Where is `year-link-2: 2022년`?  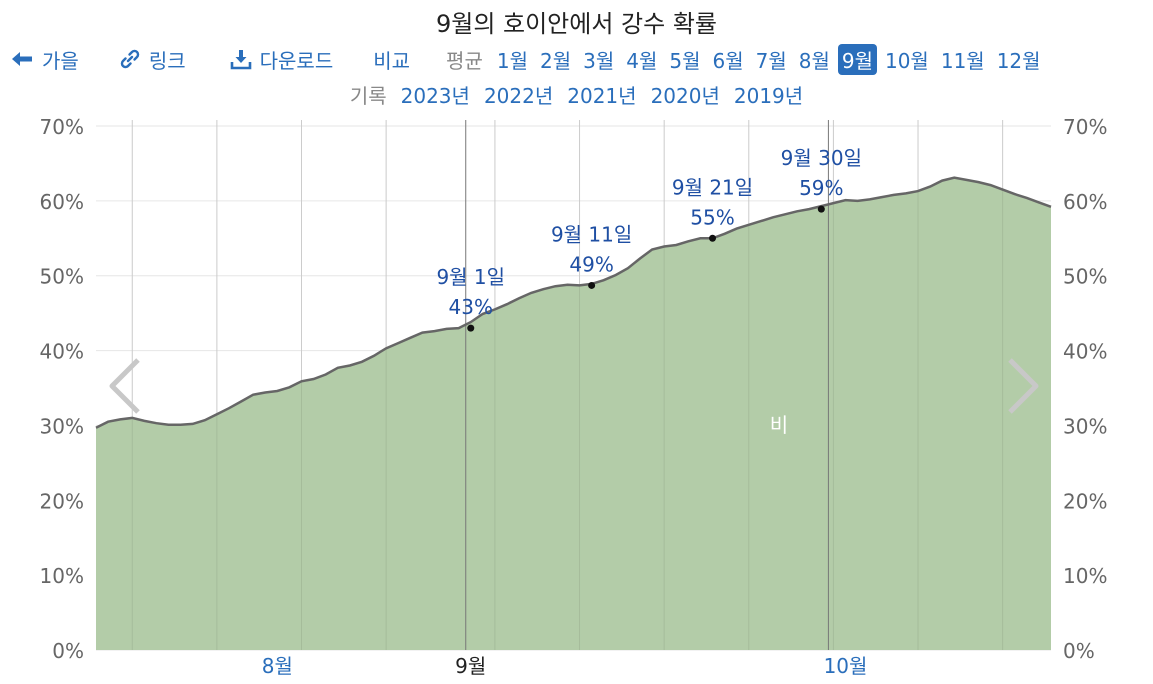
year-link-2: 2022년 is located at coordinates (518, 96).